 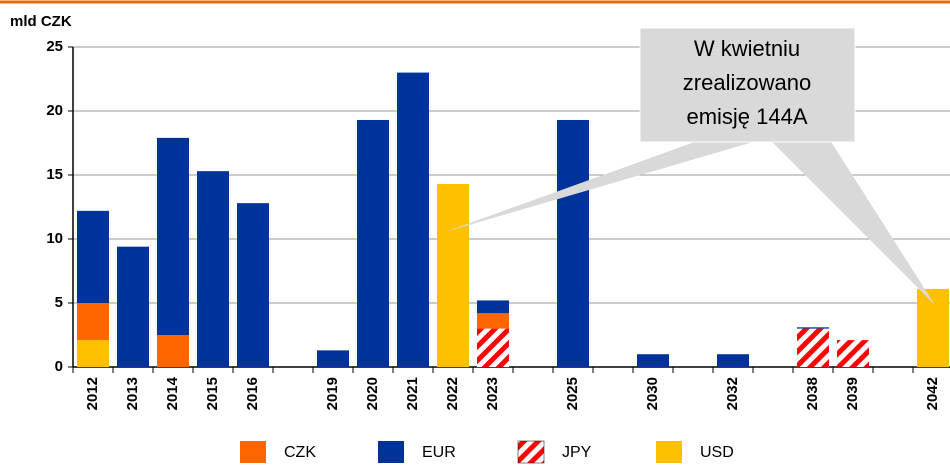 I want to click on legend-label: JPY, so click(x=577, y=452).